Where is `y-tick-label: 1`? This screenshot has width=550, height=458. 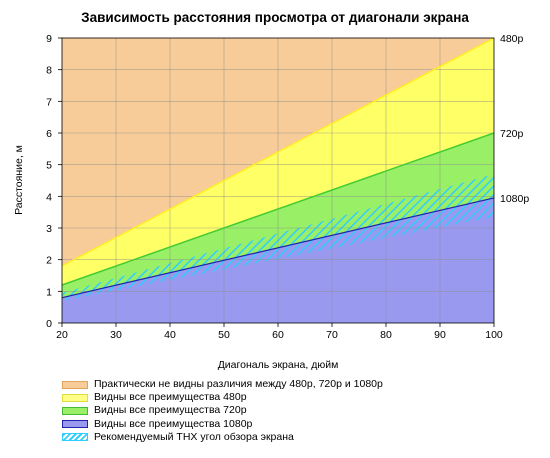 y-tick-label: 1 is located at coordinates (49, 292).